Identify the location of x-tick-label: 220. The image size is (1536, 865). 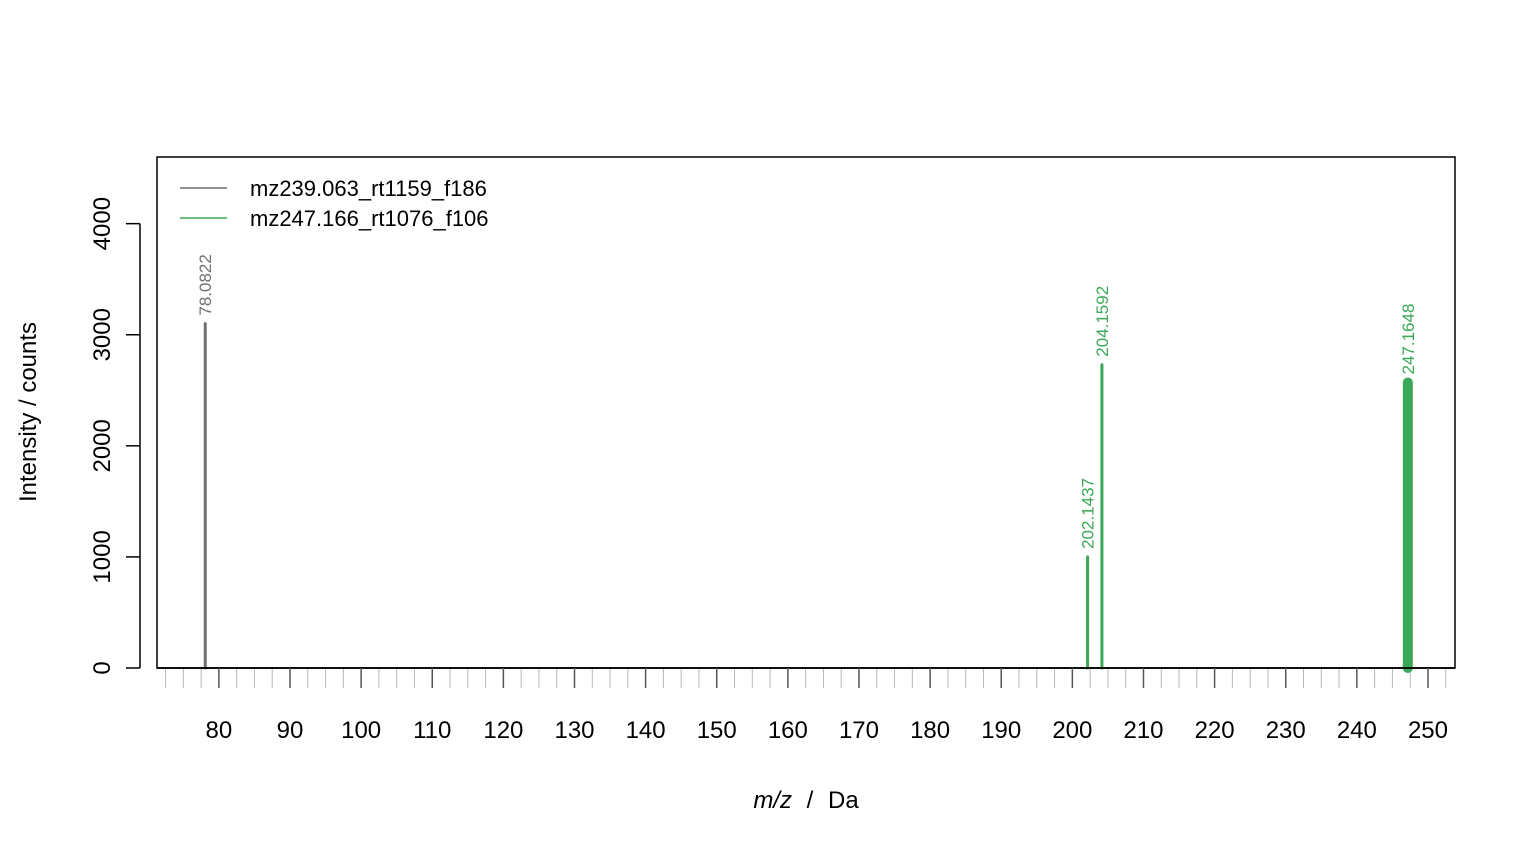
(1215, 730).